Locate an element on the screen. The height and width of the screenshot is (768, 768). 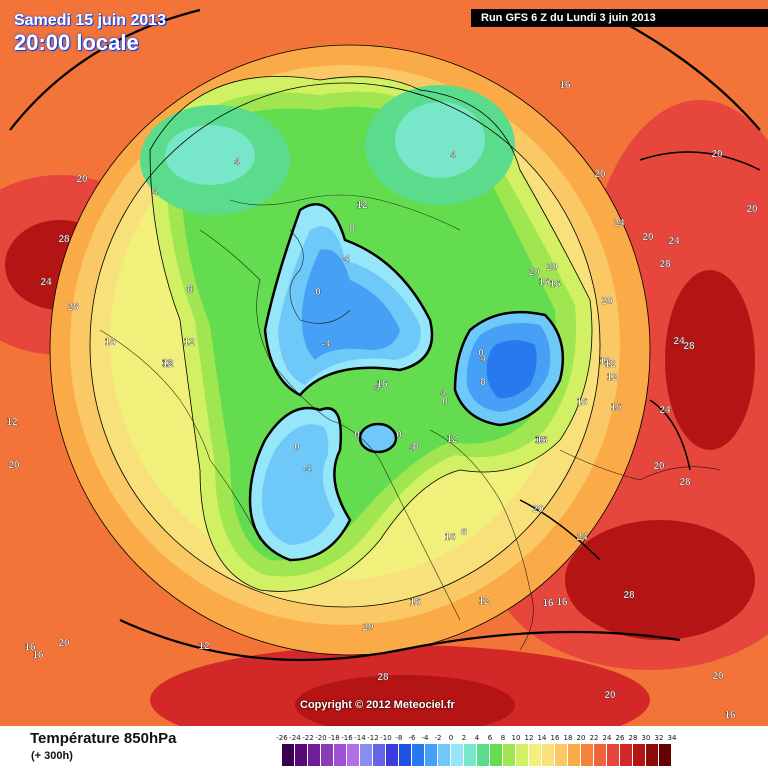
legend-tick: -16 is located at coordinates (347, 738).